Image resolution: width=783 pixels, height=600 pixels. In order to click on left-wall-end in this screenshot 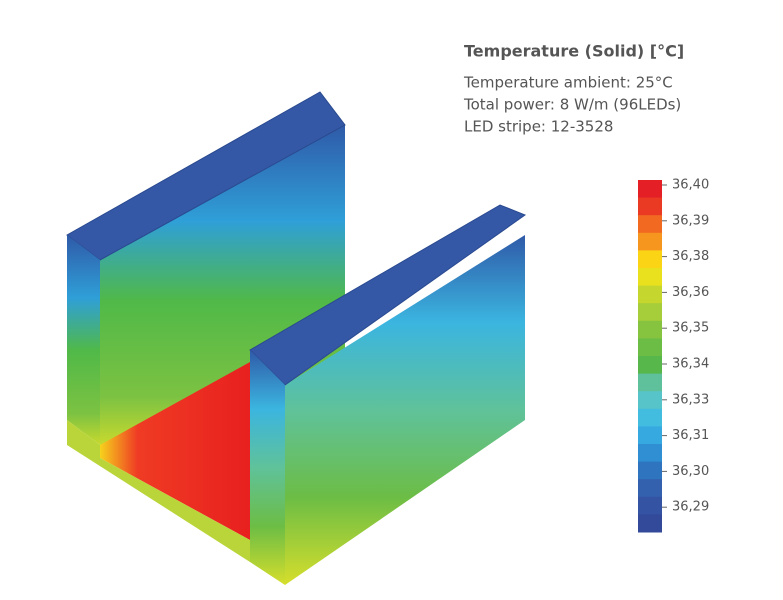, I will do `click(83, 340)`.